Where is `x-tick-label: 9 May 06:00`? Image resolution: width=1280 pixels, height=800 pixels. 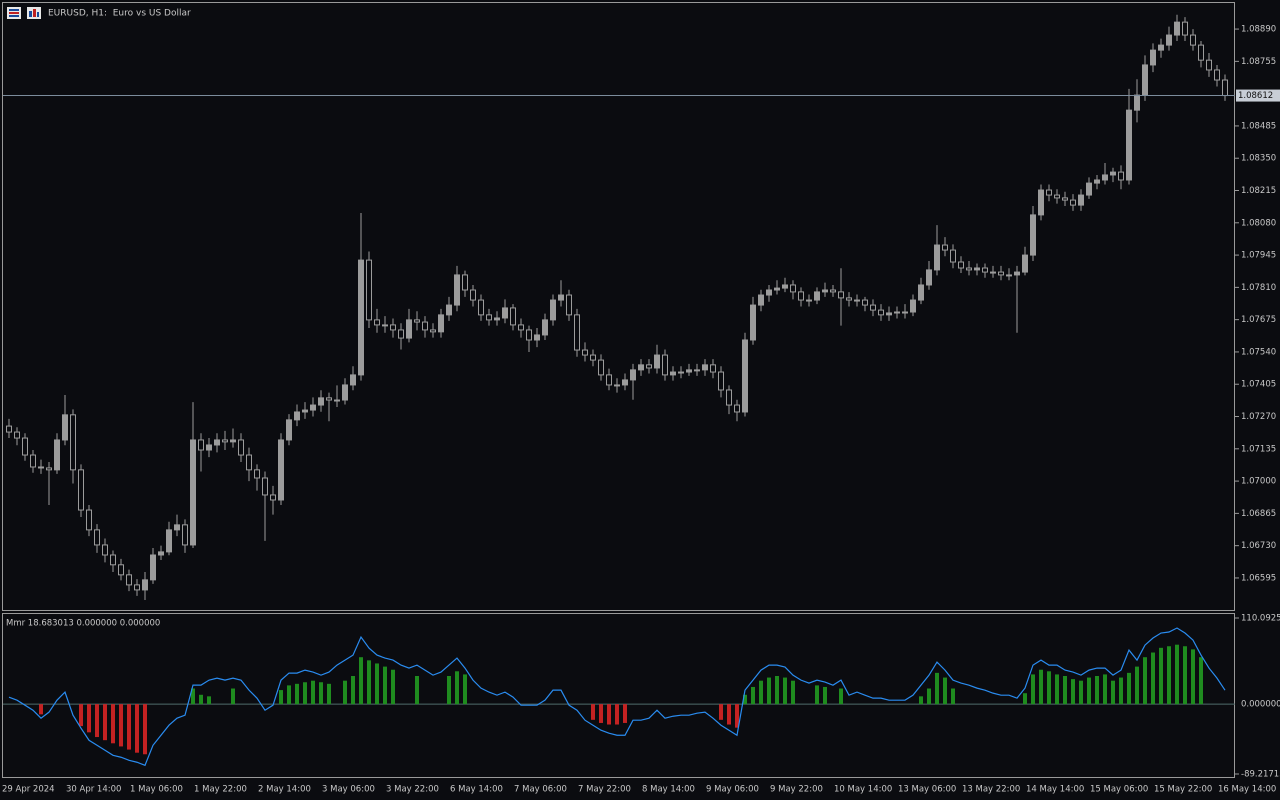
x-tick-label: 9 May 06:00 is located at coordinates (732, 790).